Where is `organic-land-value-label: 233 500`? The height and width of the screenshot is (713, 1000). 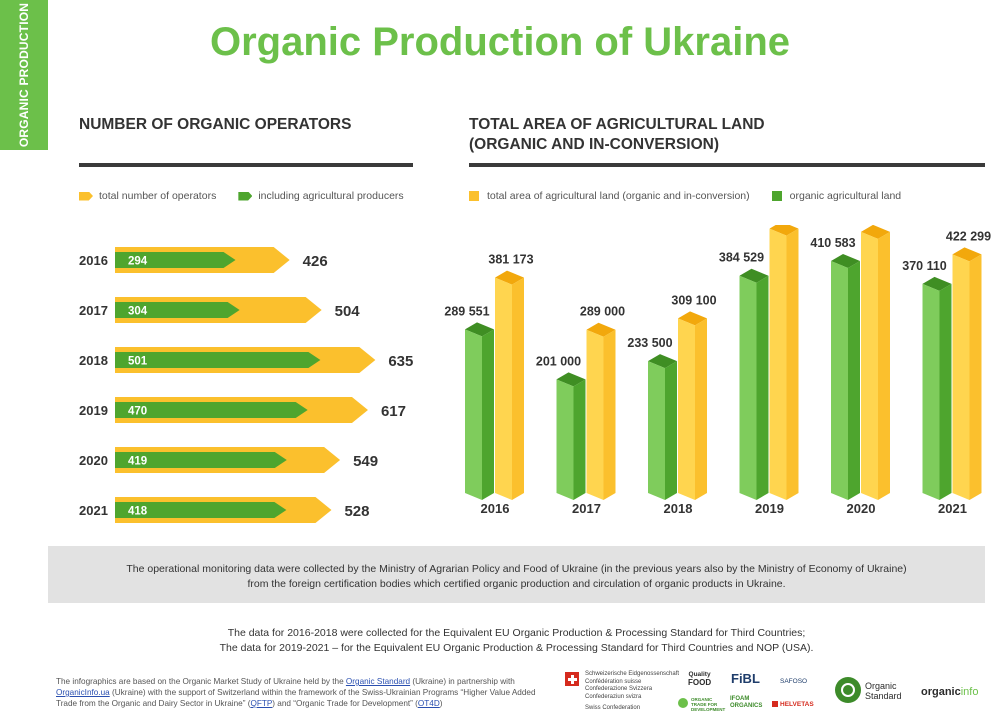 organic-land-value-label: 233 500 is located at coordinates (649, 343).